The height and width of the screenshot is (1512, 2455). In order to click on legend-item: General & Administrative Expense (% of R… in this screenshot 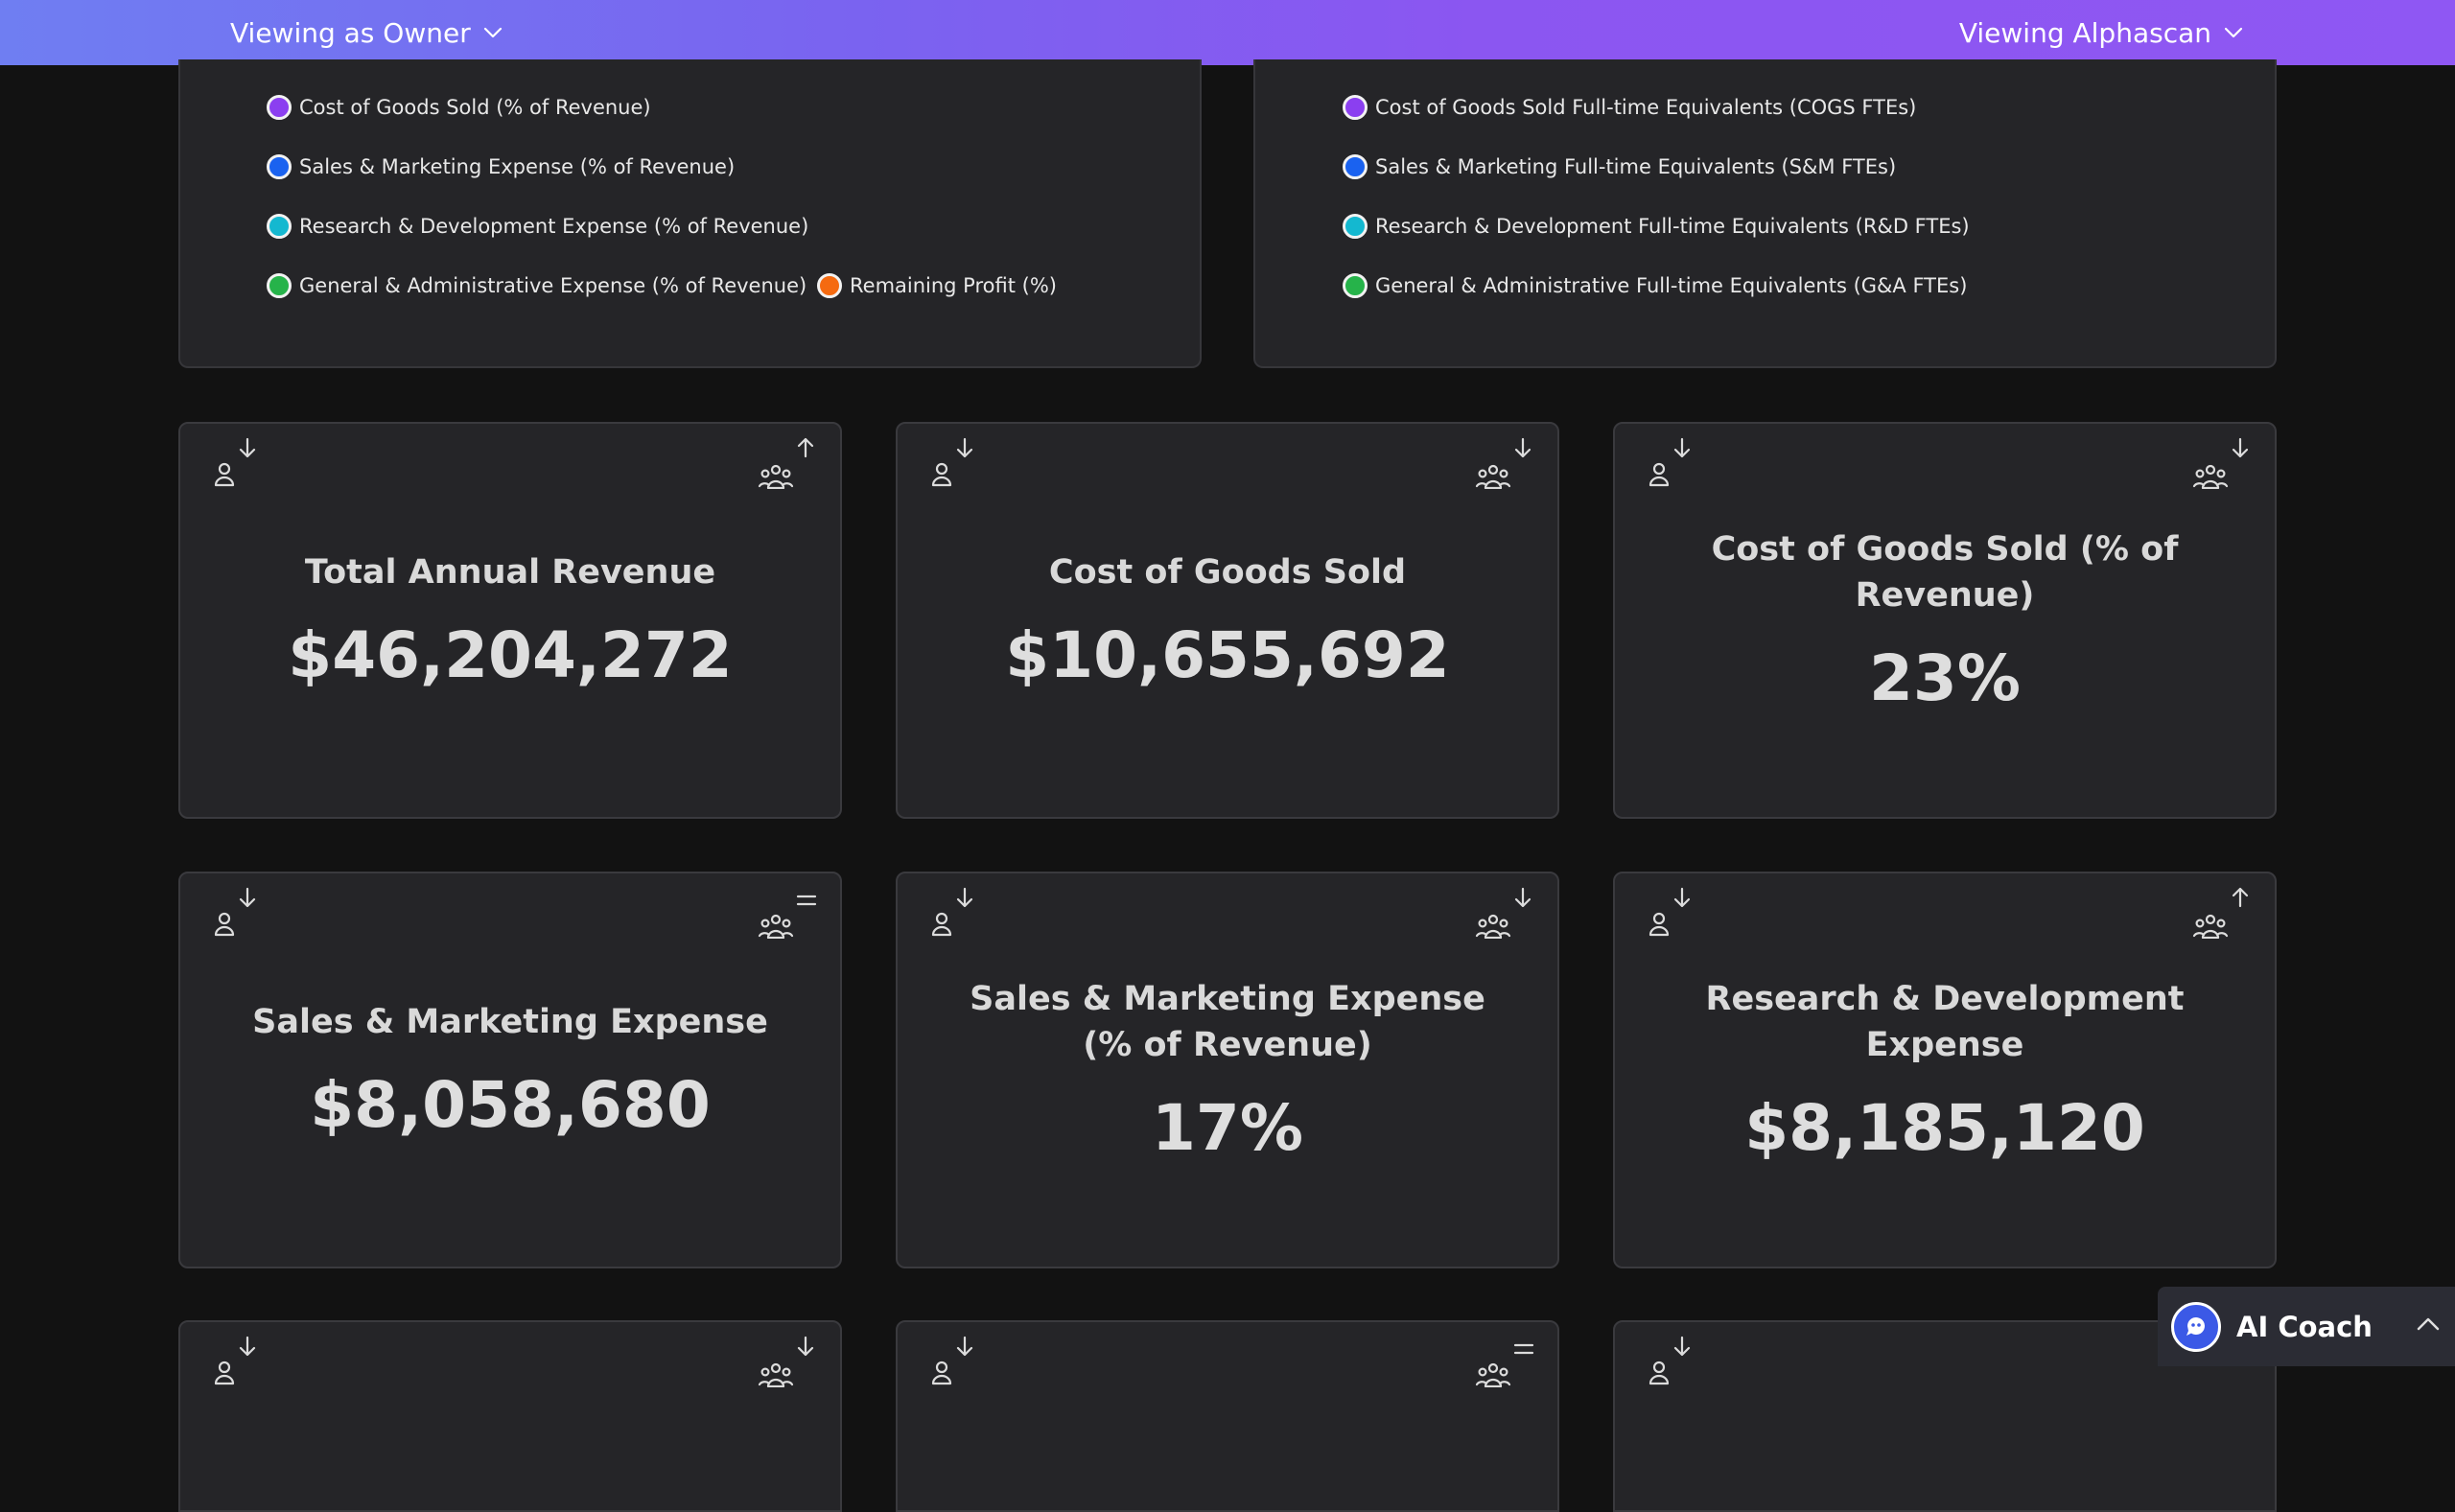, I will do `click(537, 285)`.